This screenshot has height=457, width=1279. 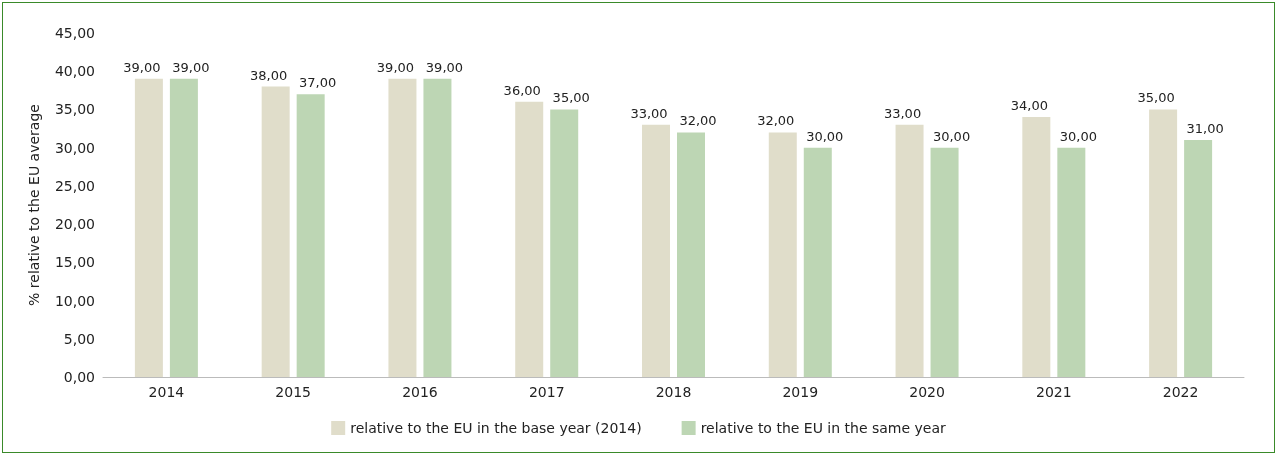 I want to click on x-tick-label: 2017, so click(x=546, y=392).